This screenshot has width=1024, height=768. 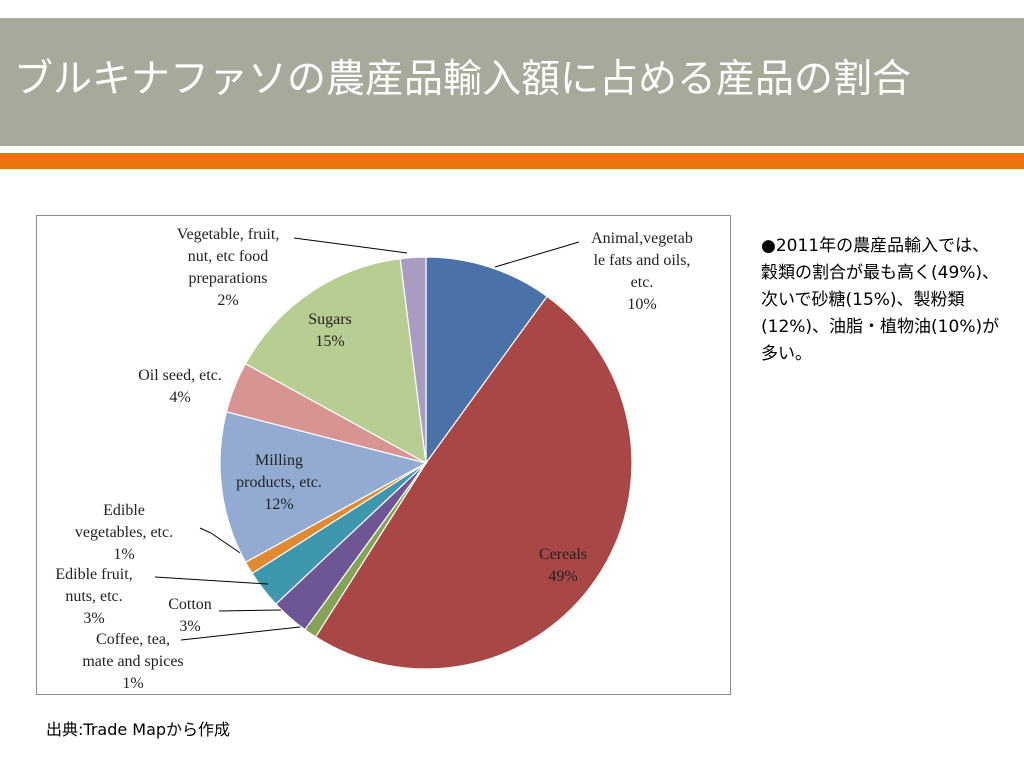 I want to click on slice-percent: 49%, so click(x=563, y=576).